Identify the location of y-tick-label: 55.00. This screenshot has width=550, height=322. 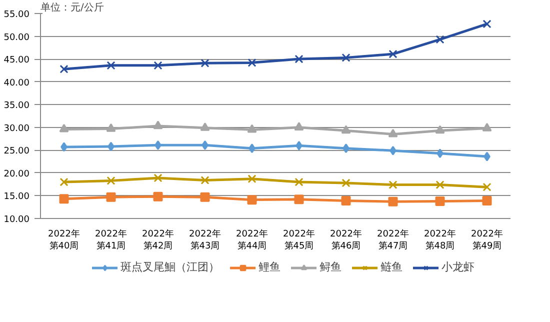
(17, 15).